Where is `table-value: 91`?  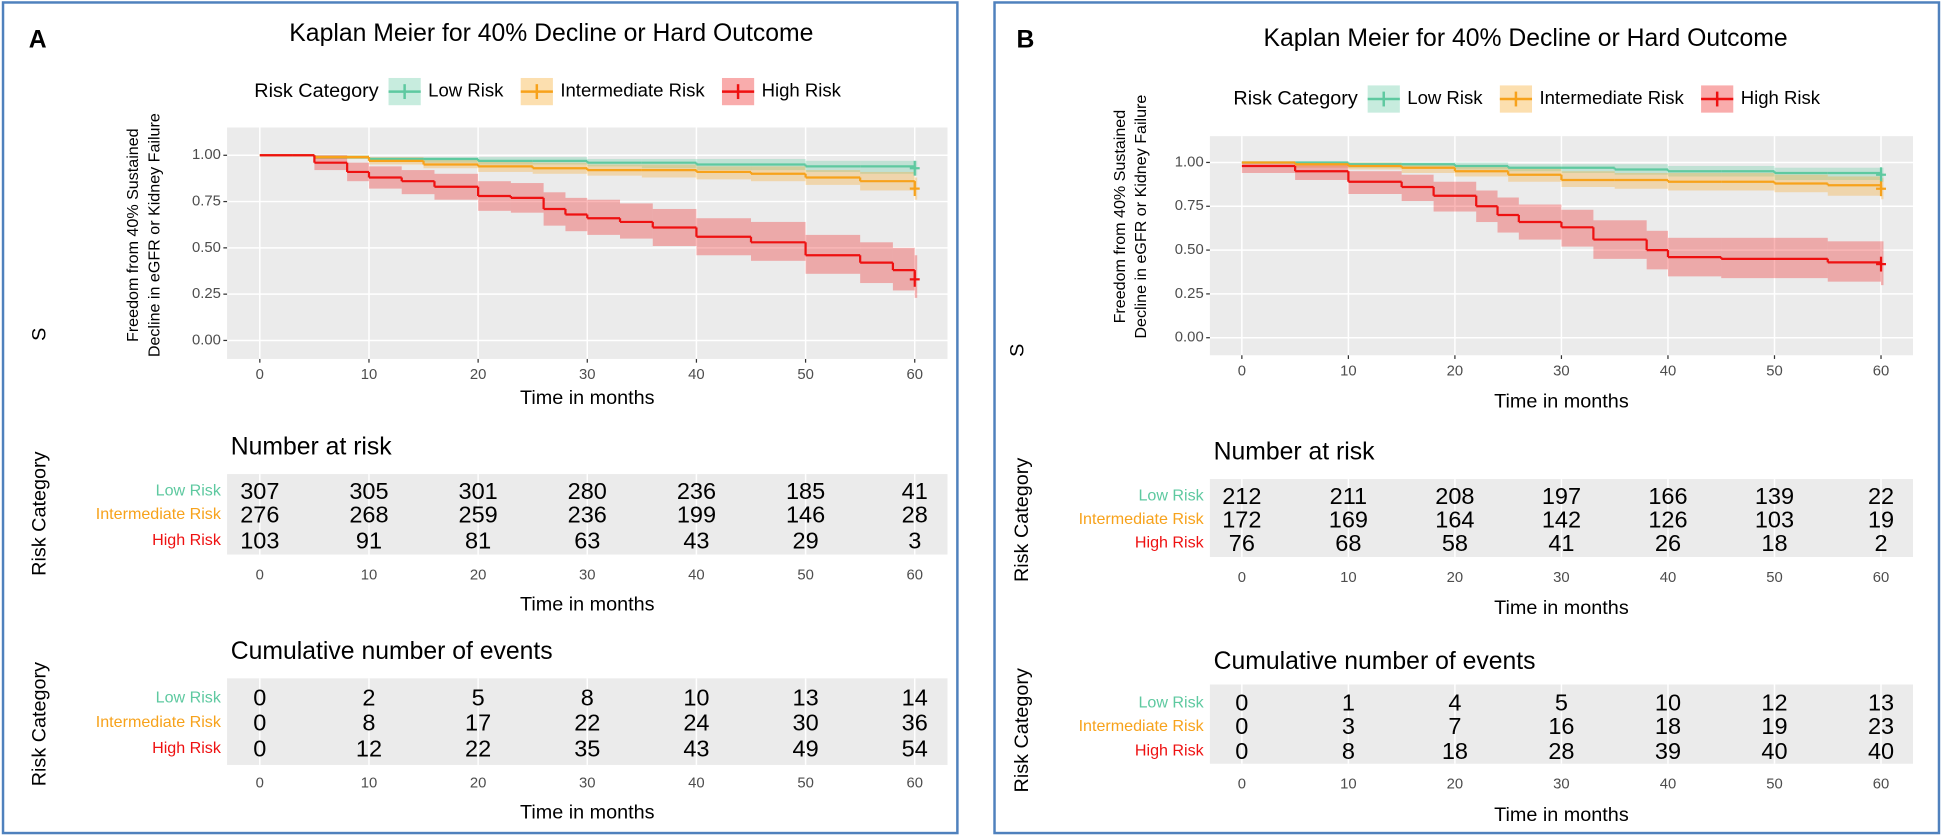 table-value: 91 is located at coordinates (369, 540).